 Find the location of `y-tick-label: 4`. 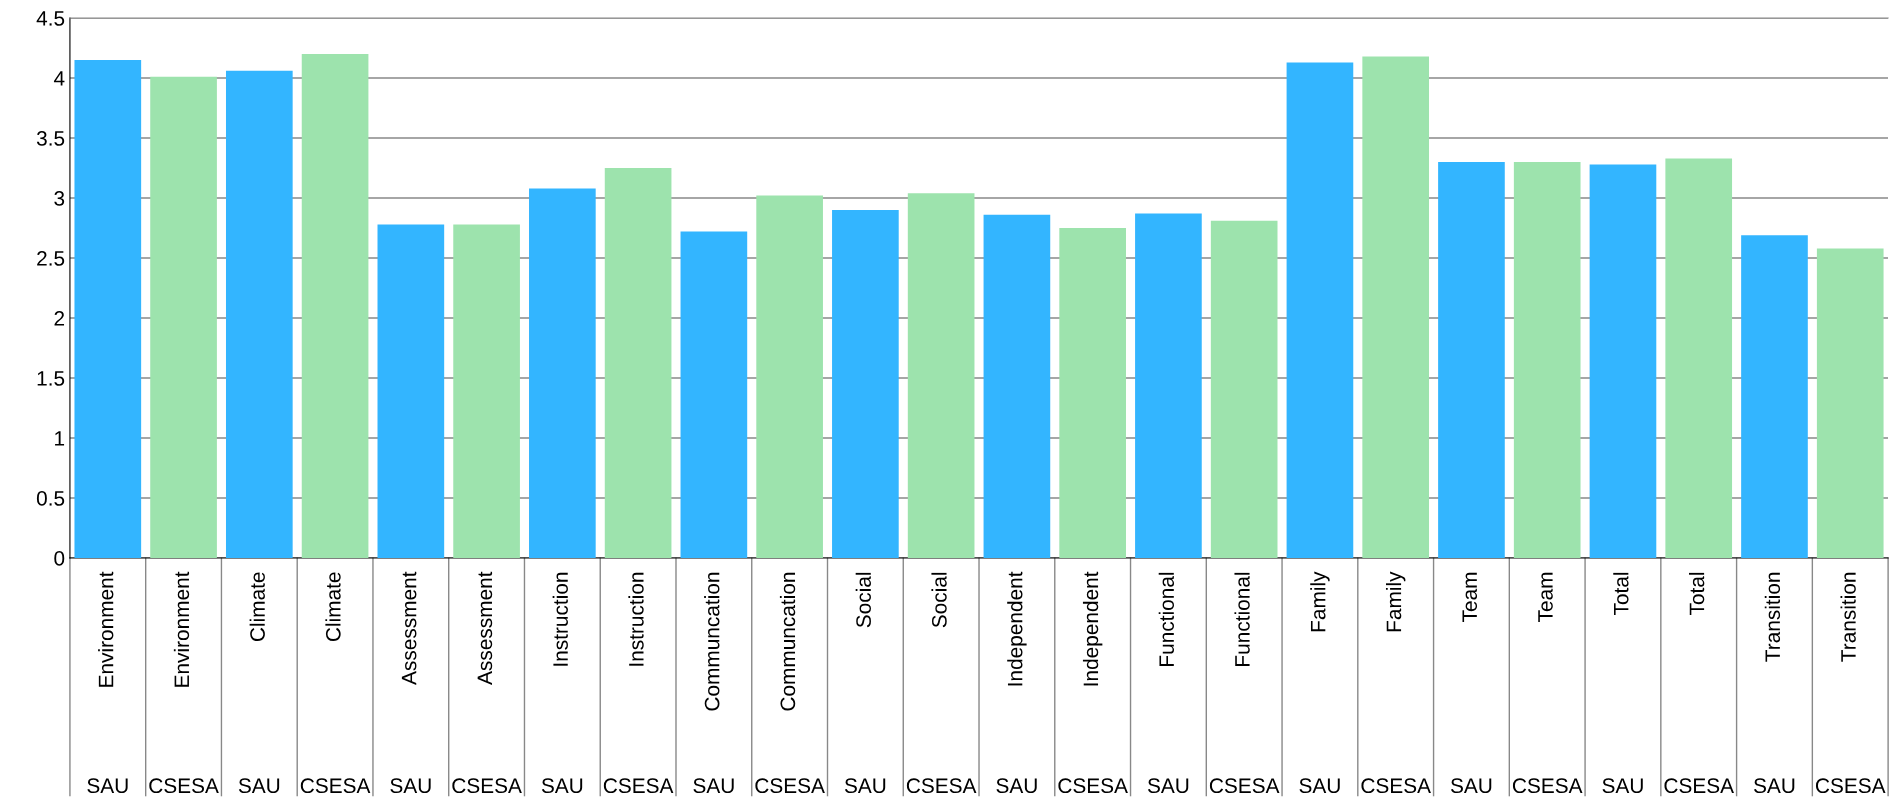

y-tick-label: 4 is located at coordinates (59, 78).